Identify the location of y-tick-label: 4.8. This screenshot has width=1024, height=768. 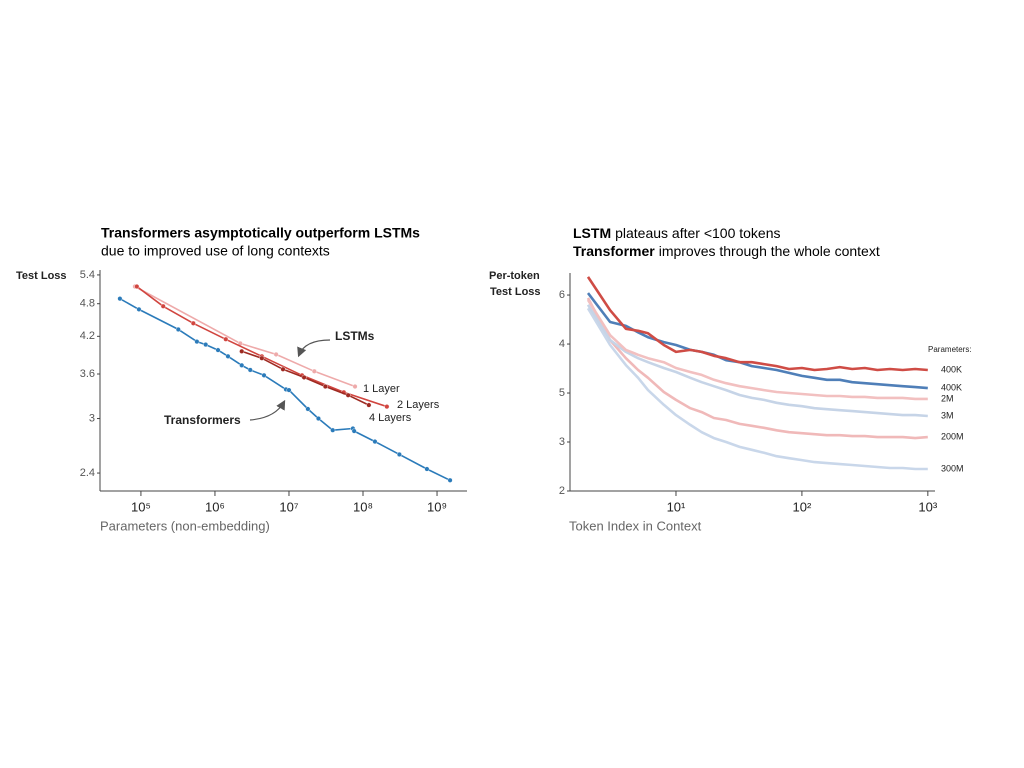
(87, 304).